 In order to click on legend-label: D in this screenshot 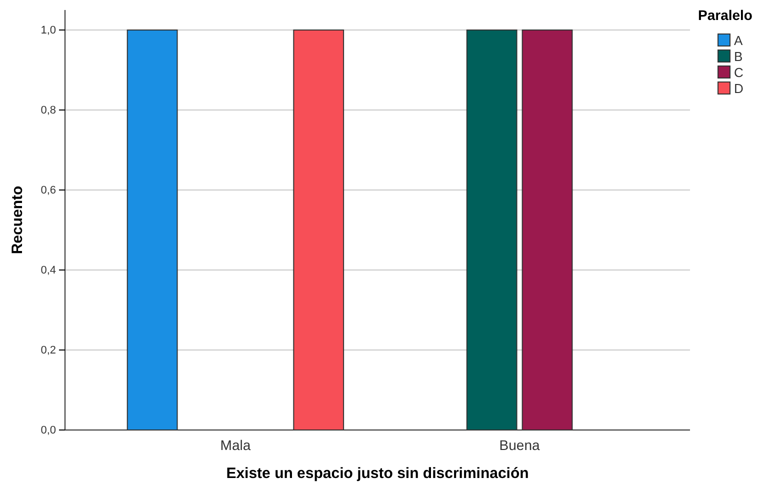, I will do `click(739, 88)`.